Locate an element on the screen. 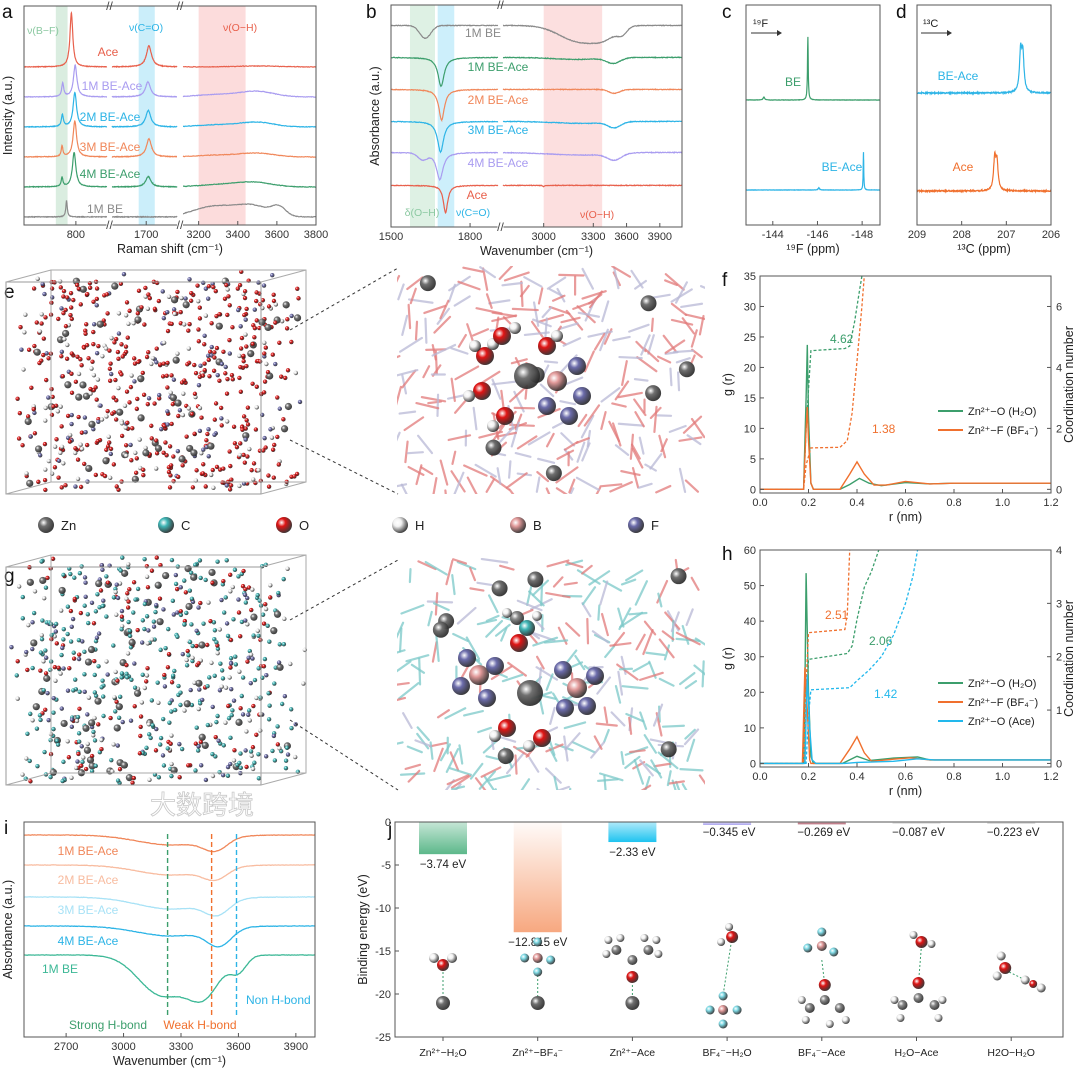 This screenshot has width=1080, height=1072. x-axis-b-tick-label: 3900 is located at coordinates (660, 237).